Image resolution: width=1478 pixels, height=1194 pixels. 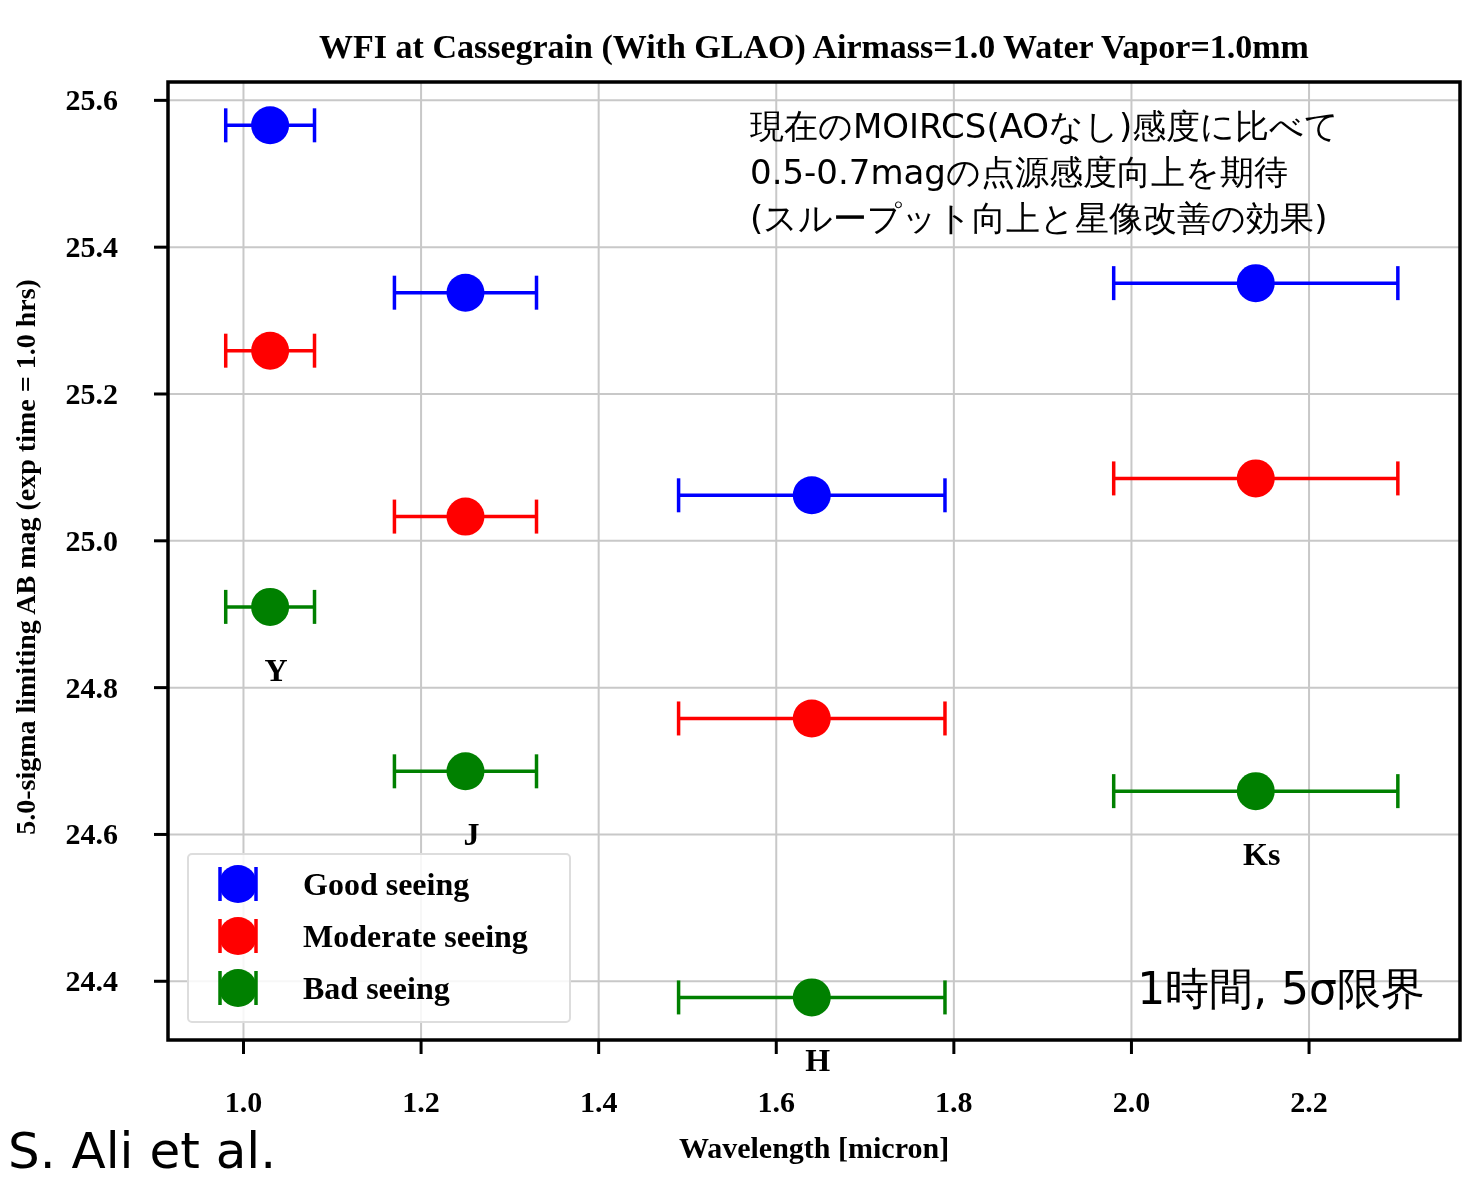 I want to click on y-tick-label: 25.2, so click(x=91, y=393).